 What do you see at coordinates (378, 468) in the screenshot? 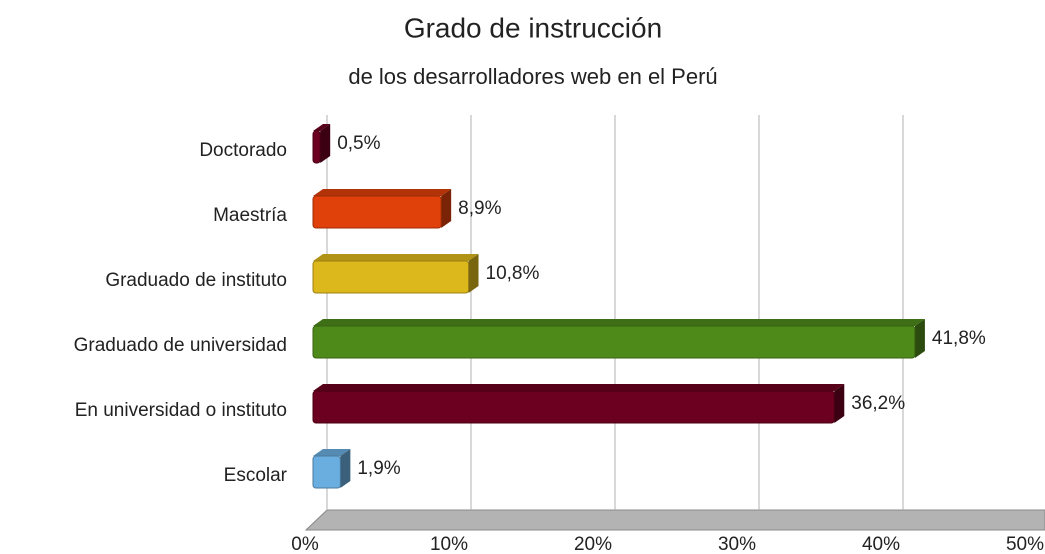
I see `value-label: 1,9%` at bounding box center [378, 468].